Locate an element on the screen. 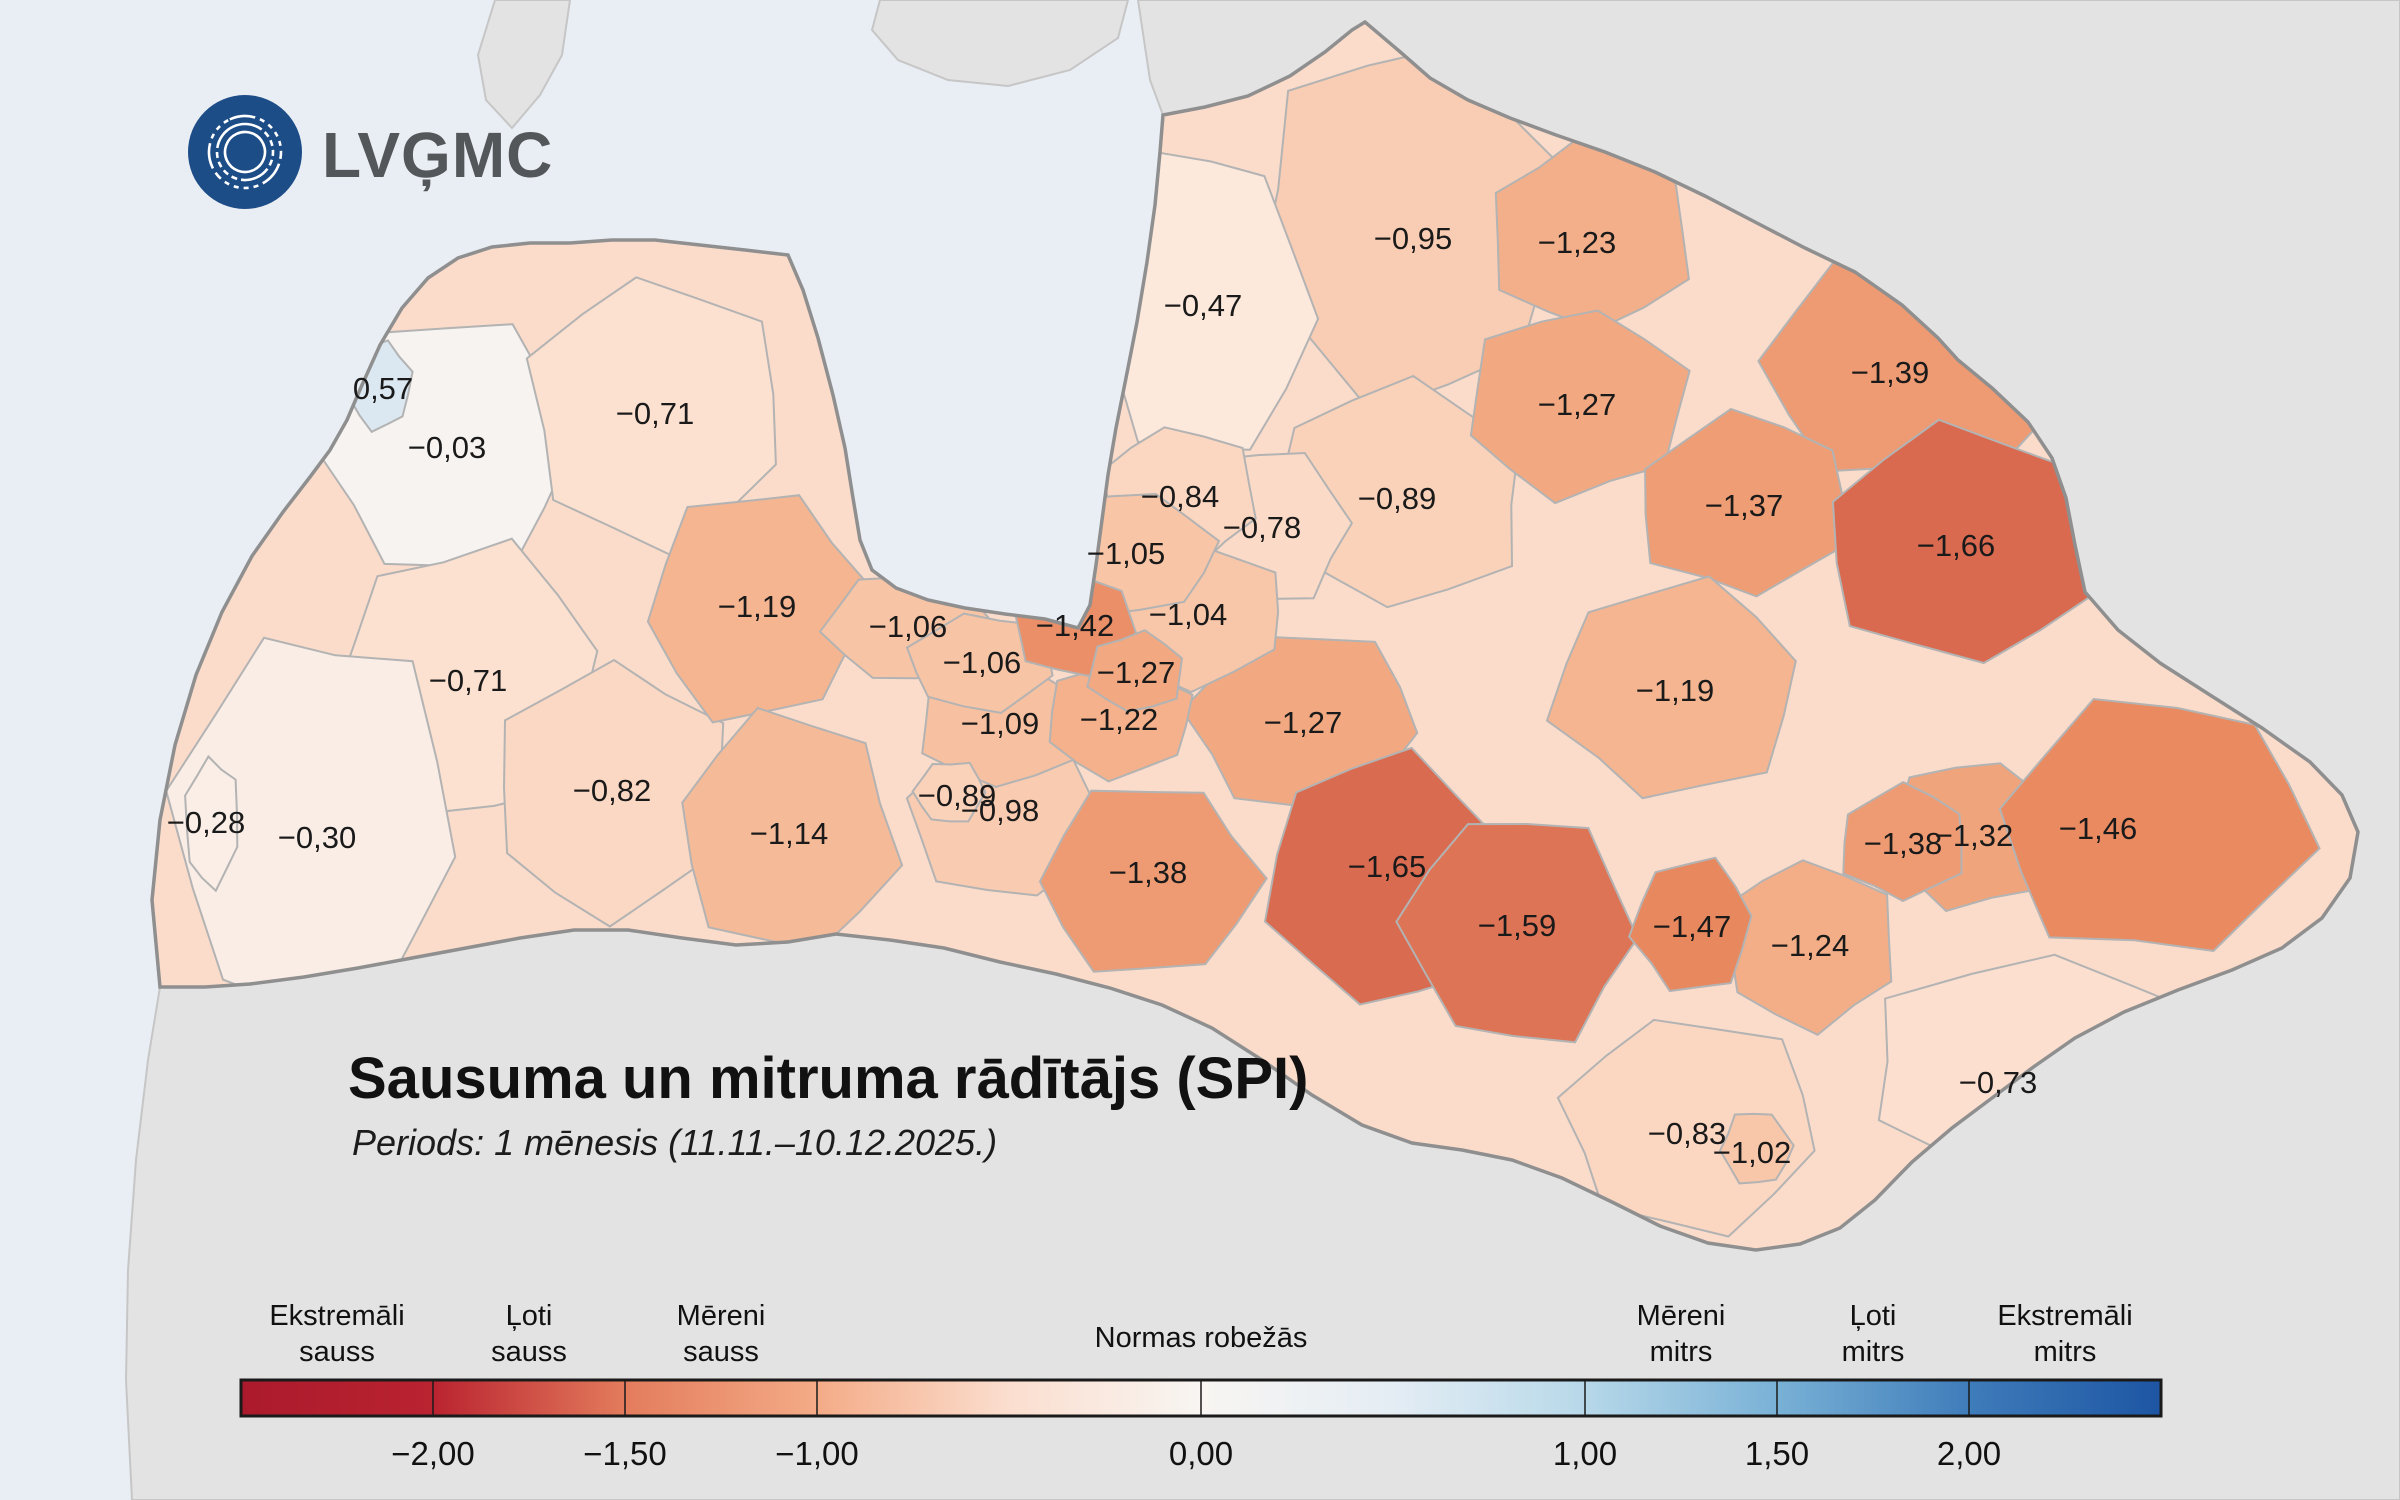 The height and width of the screenshot is (1500, 2400). region-label: −1,66 is located at coordinates (1956, 545).